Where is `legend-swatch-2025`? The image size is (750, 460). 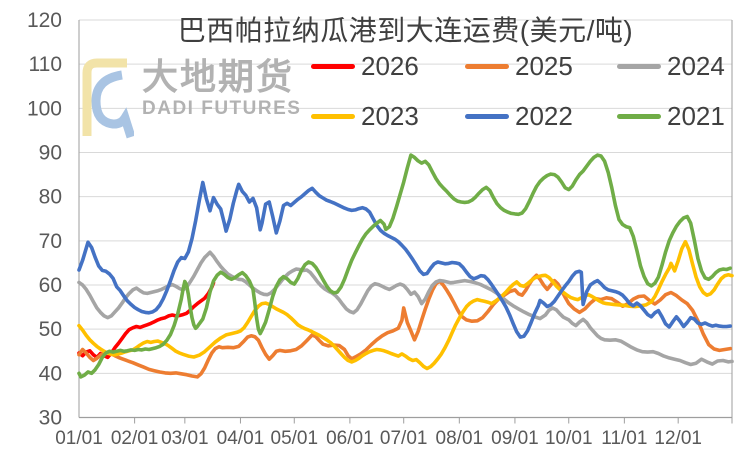
legend-swatch-2025 is located at coordinates (487, 66).